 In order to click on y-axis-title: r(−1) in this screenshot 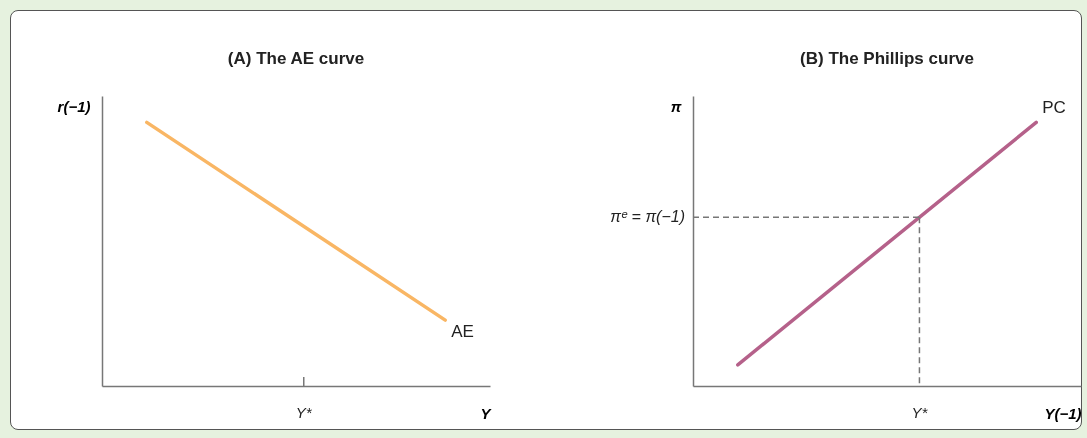, I will do `click(74, 106)`.